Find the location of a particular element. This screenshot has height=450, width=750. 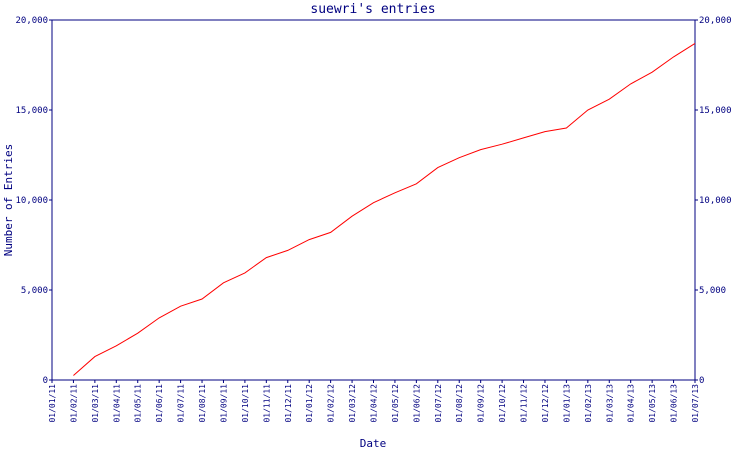

y-tick-label: 0 is located at coordinates (45, 381).